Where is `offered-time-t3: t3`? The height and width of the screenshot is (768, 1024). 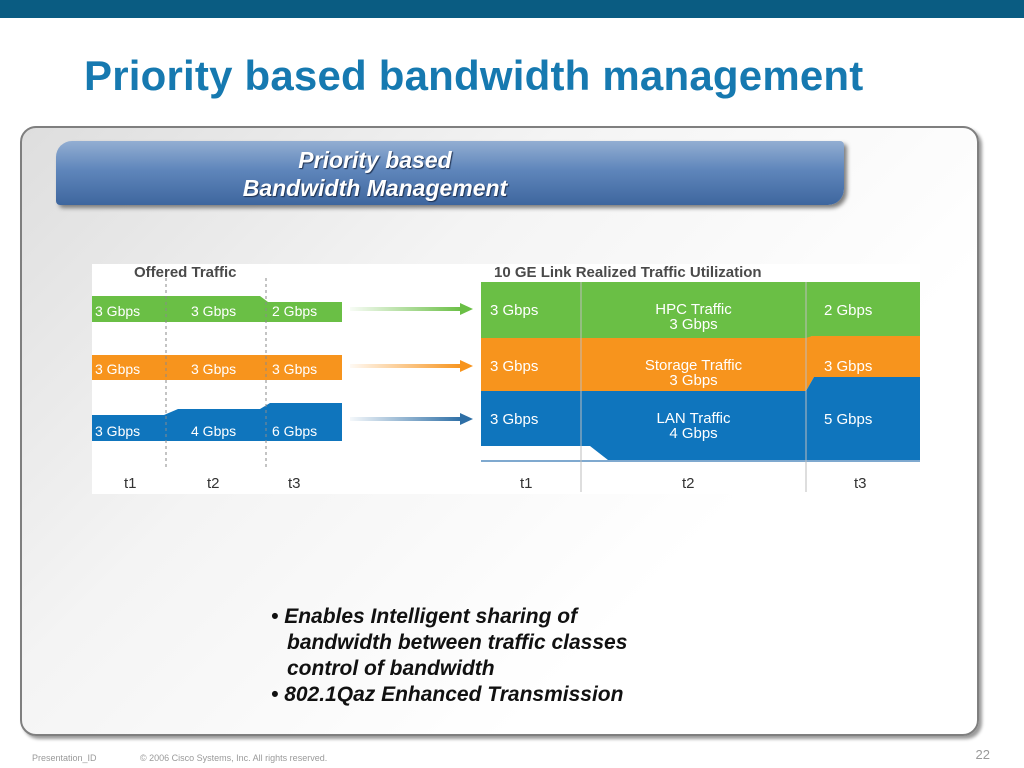
offered-time-t3: t3 is located at coordinates (294, 483).